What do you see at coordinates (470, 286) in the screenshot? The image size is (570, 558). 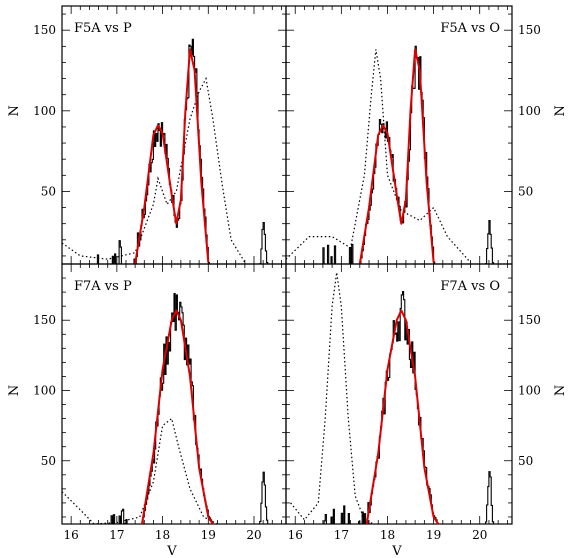 I see `panel-label: F7A vs O` at bounding box center [470, 286].